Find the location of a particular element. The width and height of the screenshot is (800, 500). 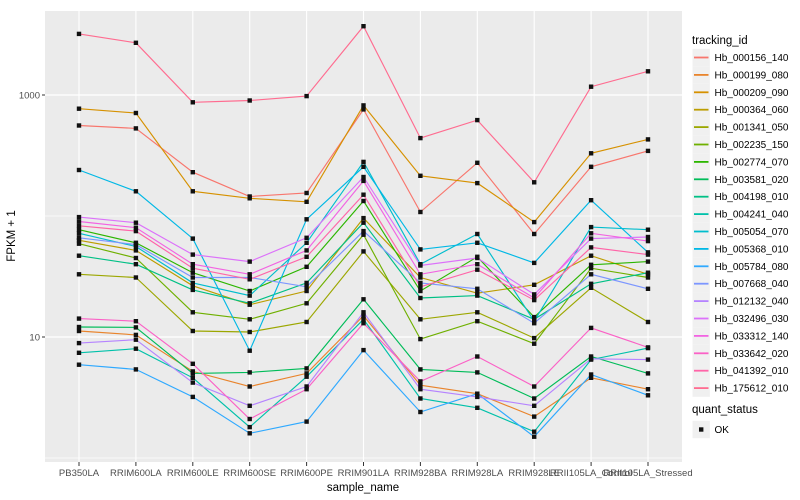

legend-entry-label: Hb_005784_080 is located at coordinates (752, 267).